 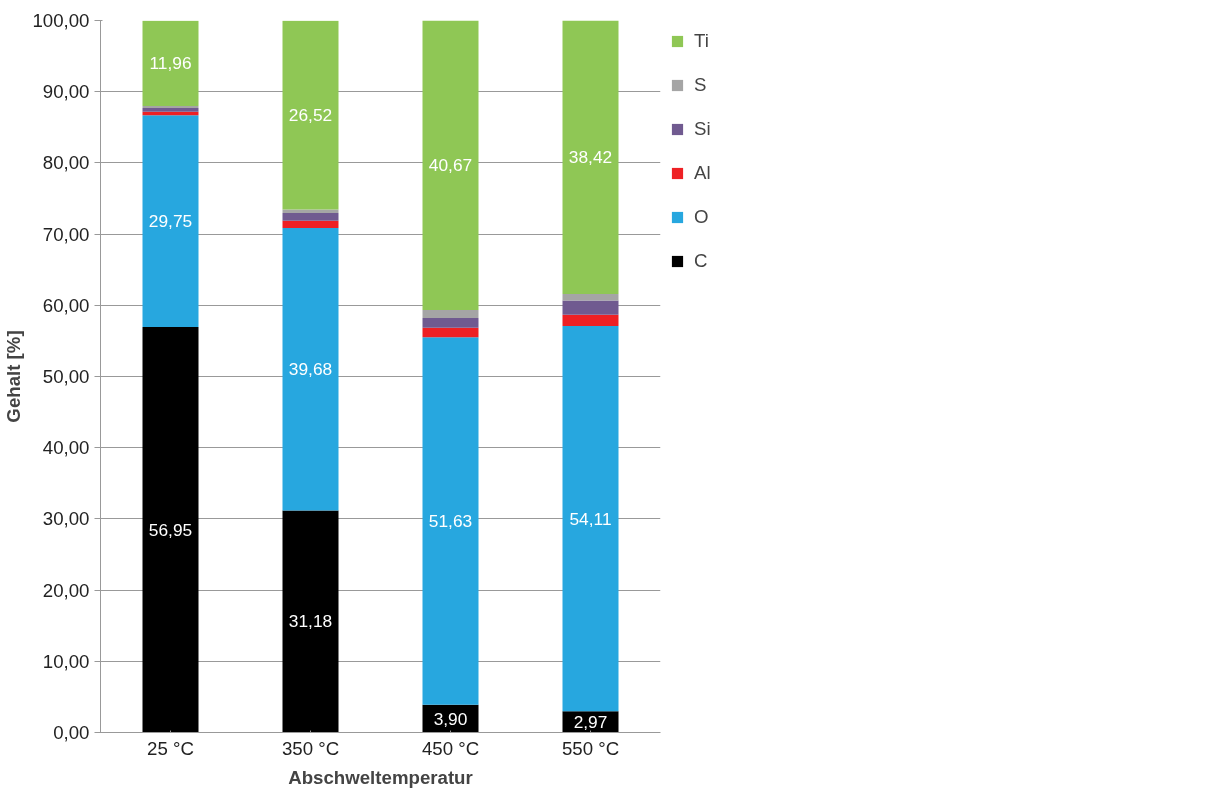 I want to click on data-label: 3,90, so click(x=450, y=718).